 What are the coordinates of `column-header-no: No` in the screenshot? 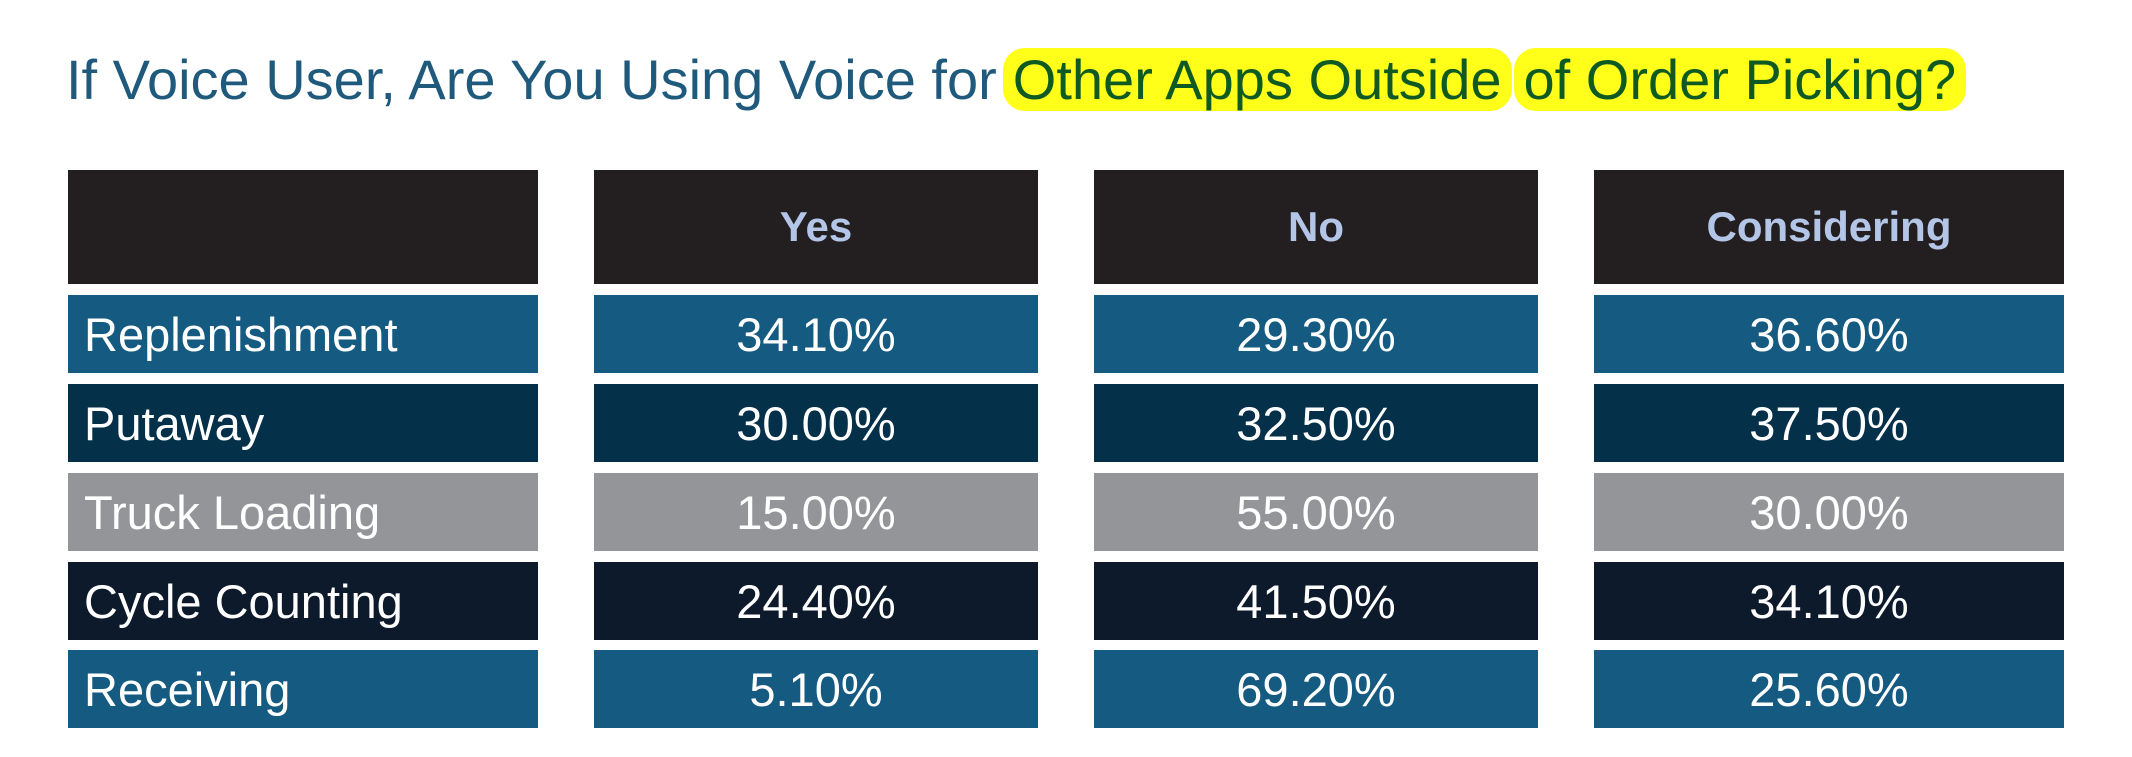 It's located at (1316, 227).